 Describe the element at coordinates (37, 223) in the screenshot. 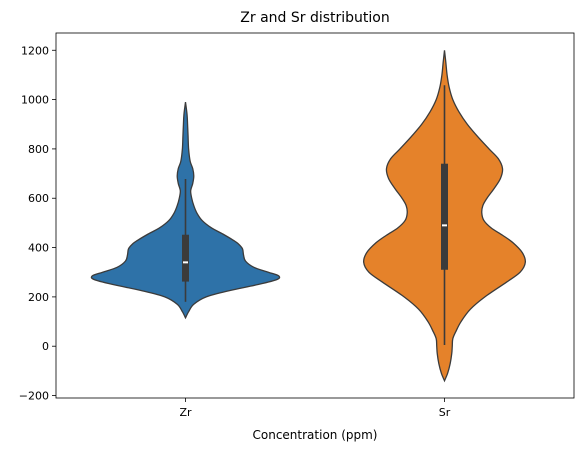

I see `y-axis-ticks: −200 0 200 400 600 800 1000 1200` at that location.